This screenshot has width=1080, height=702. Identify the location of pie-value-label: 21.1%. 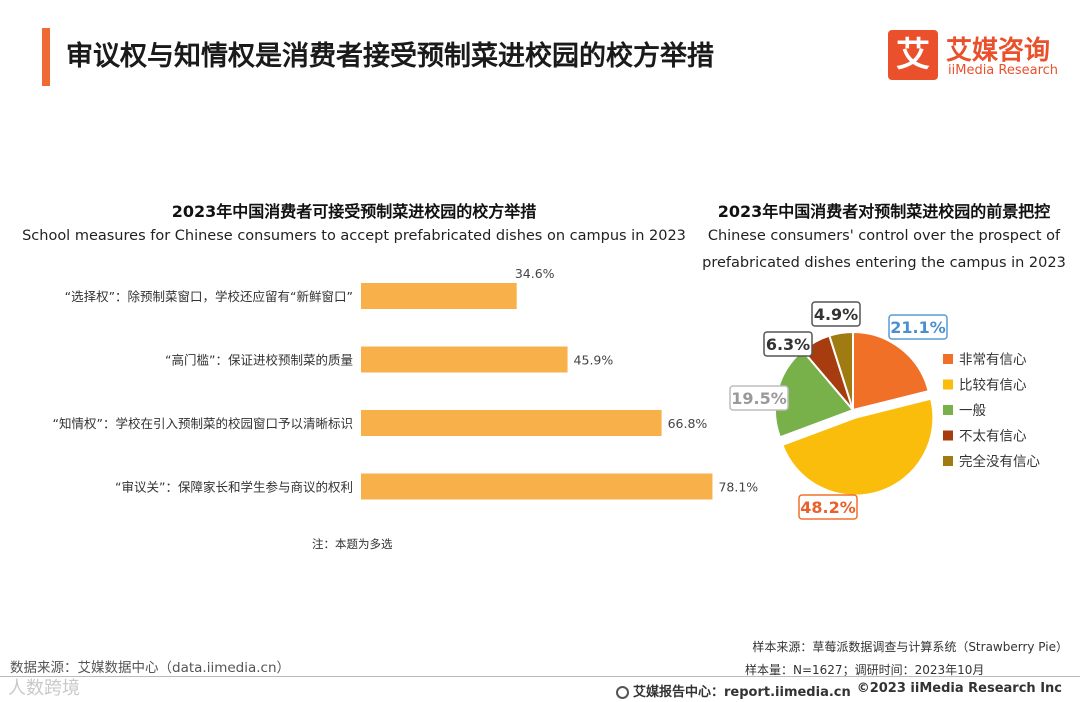
(918, 327).